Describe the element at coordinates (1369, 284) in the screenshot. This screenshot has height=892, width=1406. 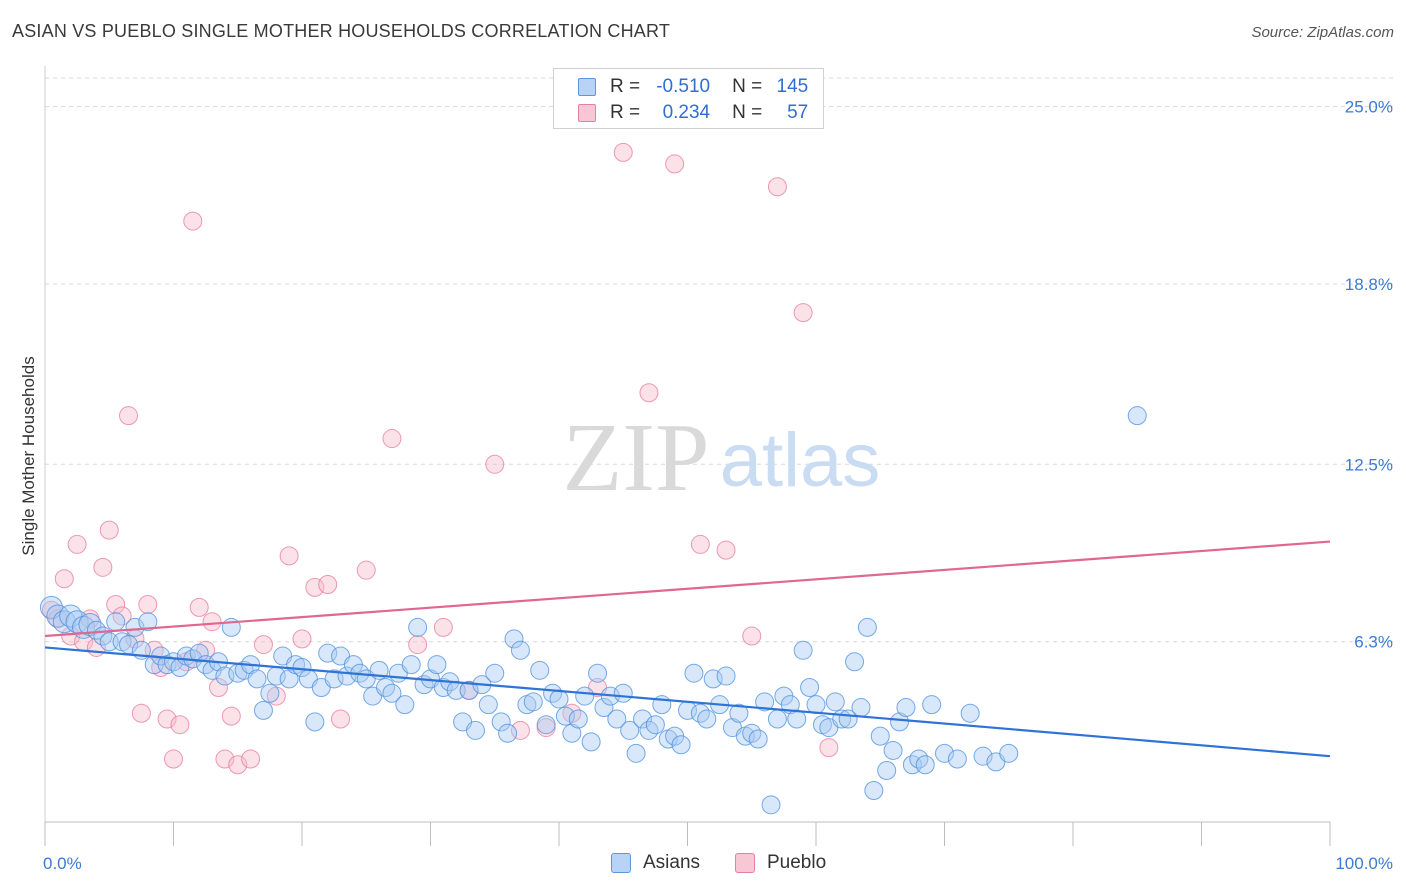
I see `y-tick-label: 18.8%` at that location.